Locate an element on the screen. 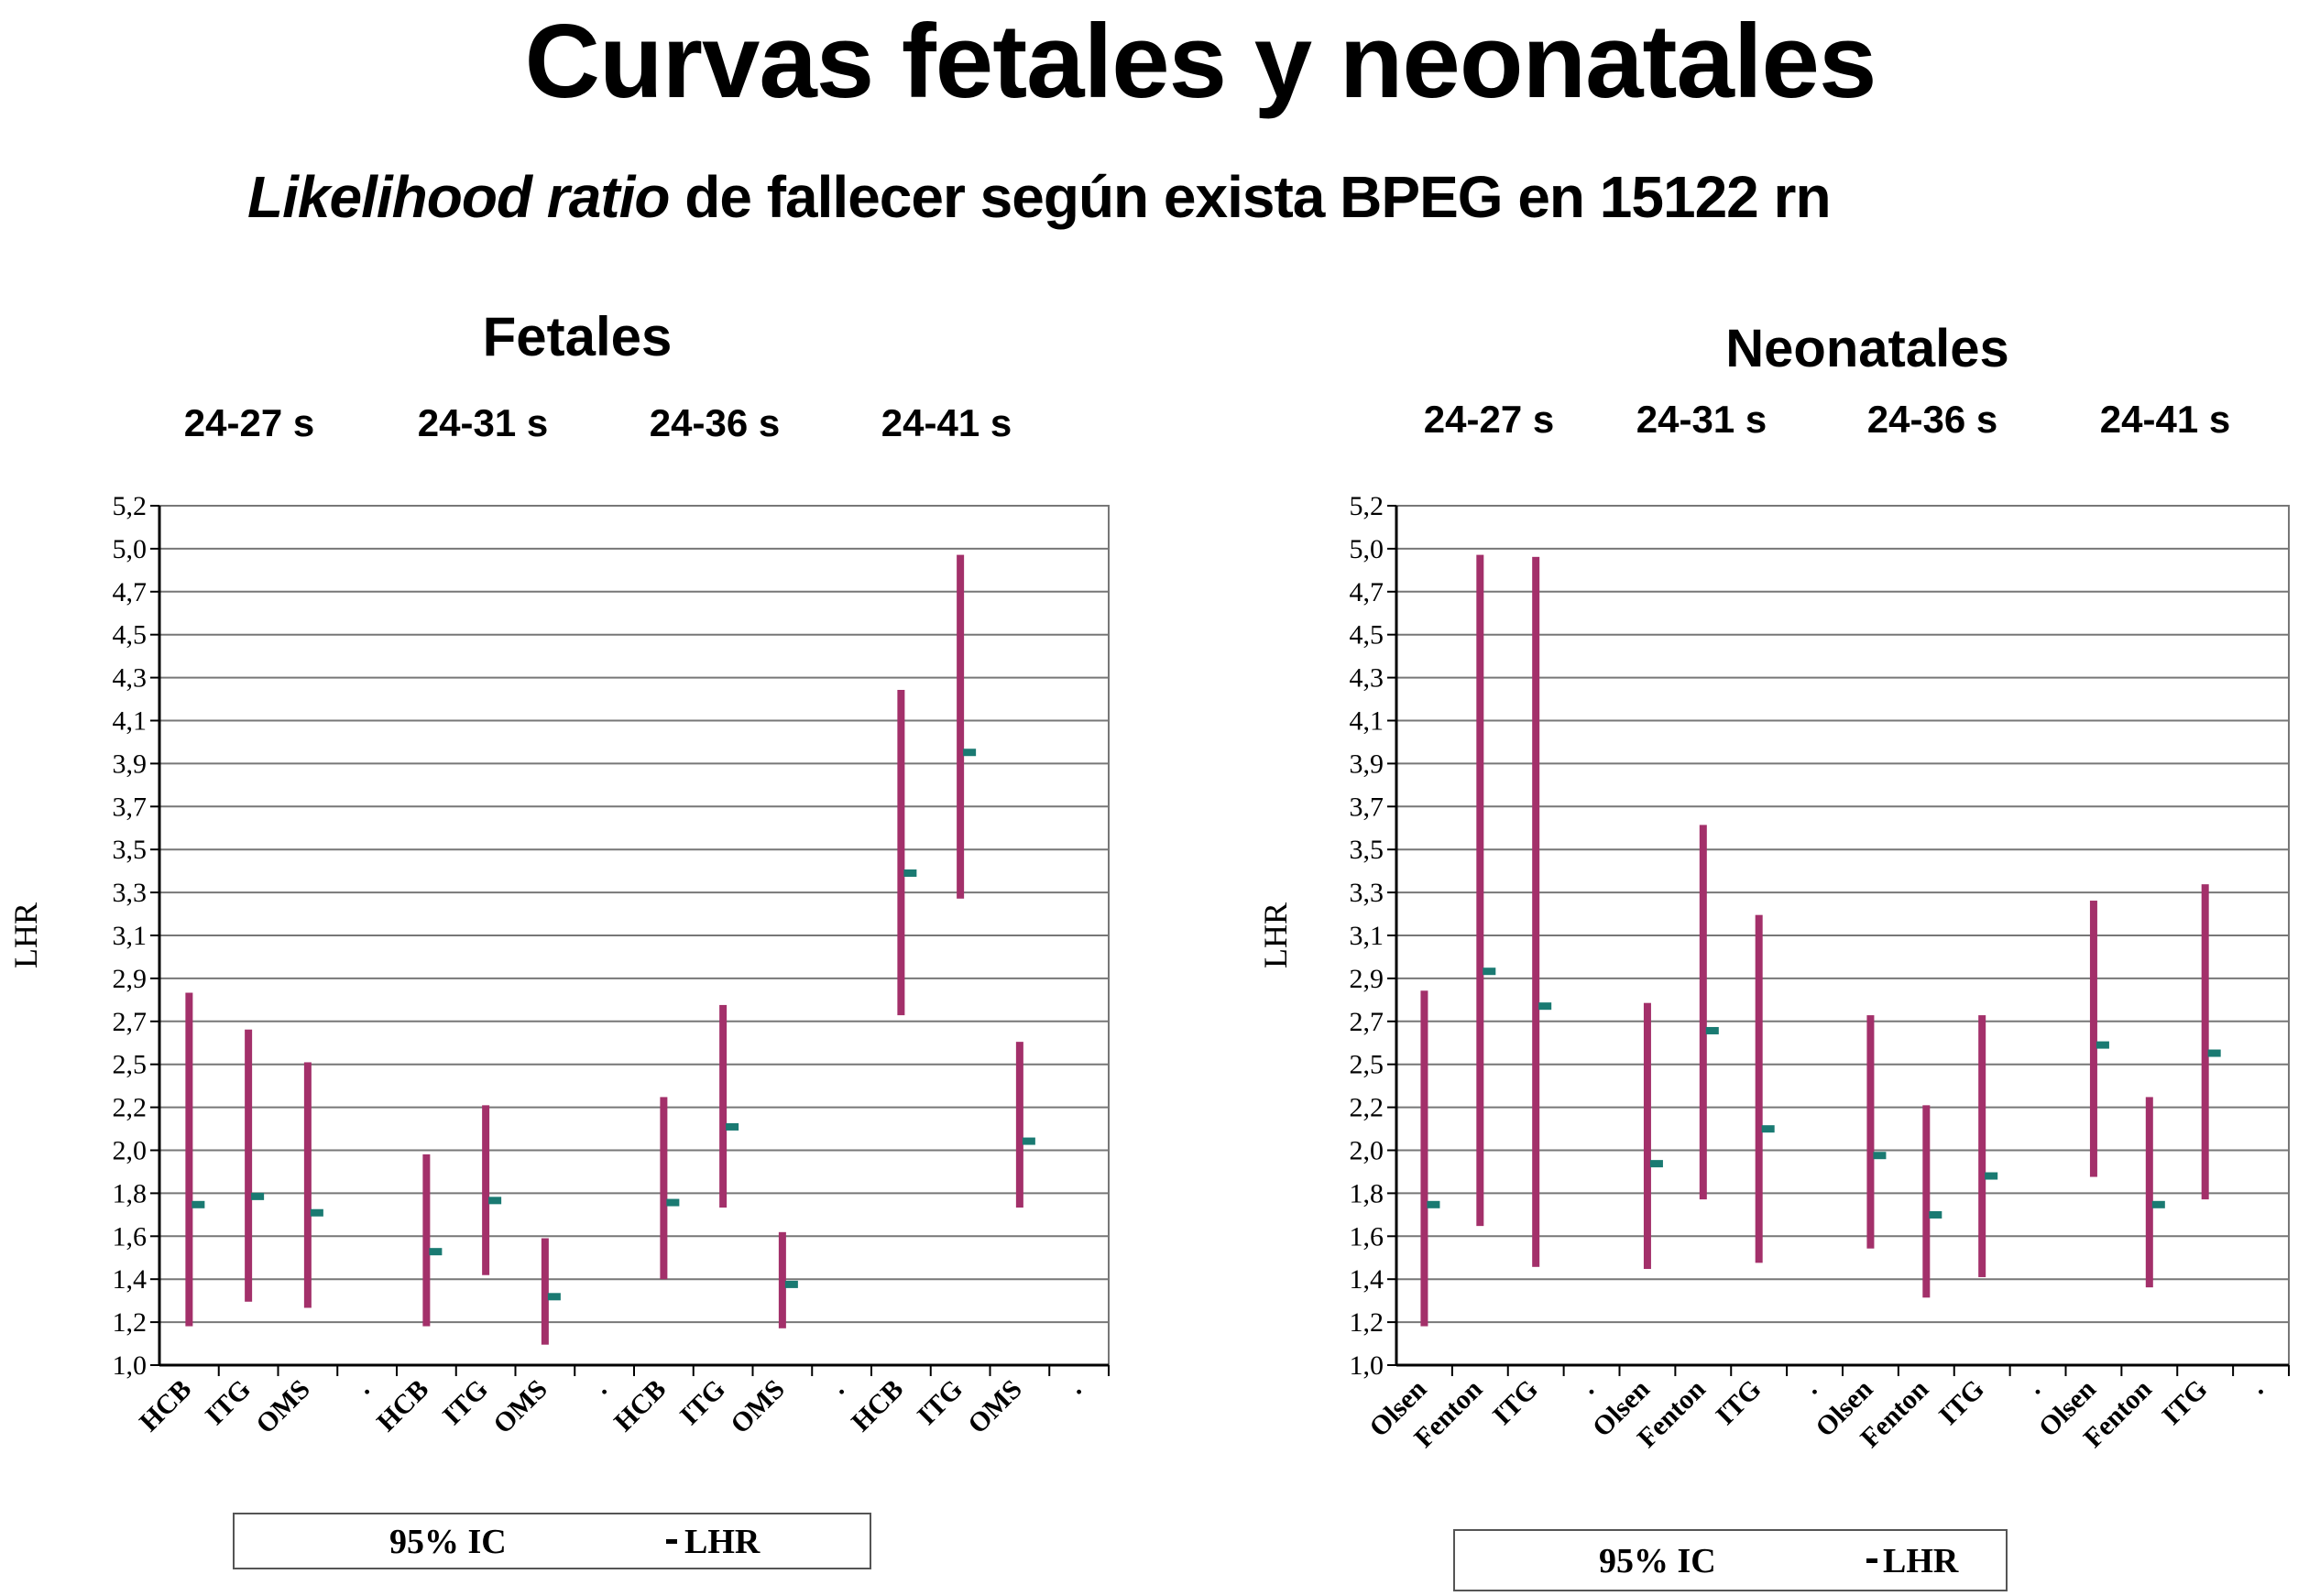 Image resolution: width=2298 pixels, height=1596 pixels. y-tick-label: 2,9 is located at coordinates (130, 979).